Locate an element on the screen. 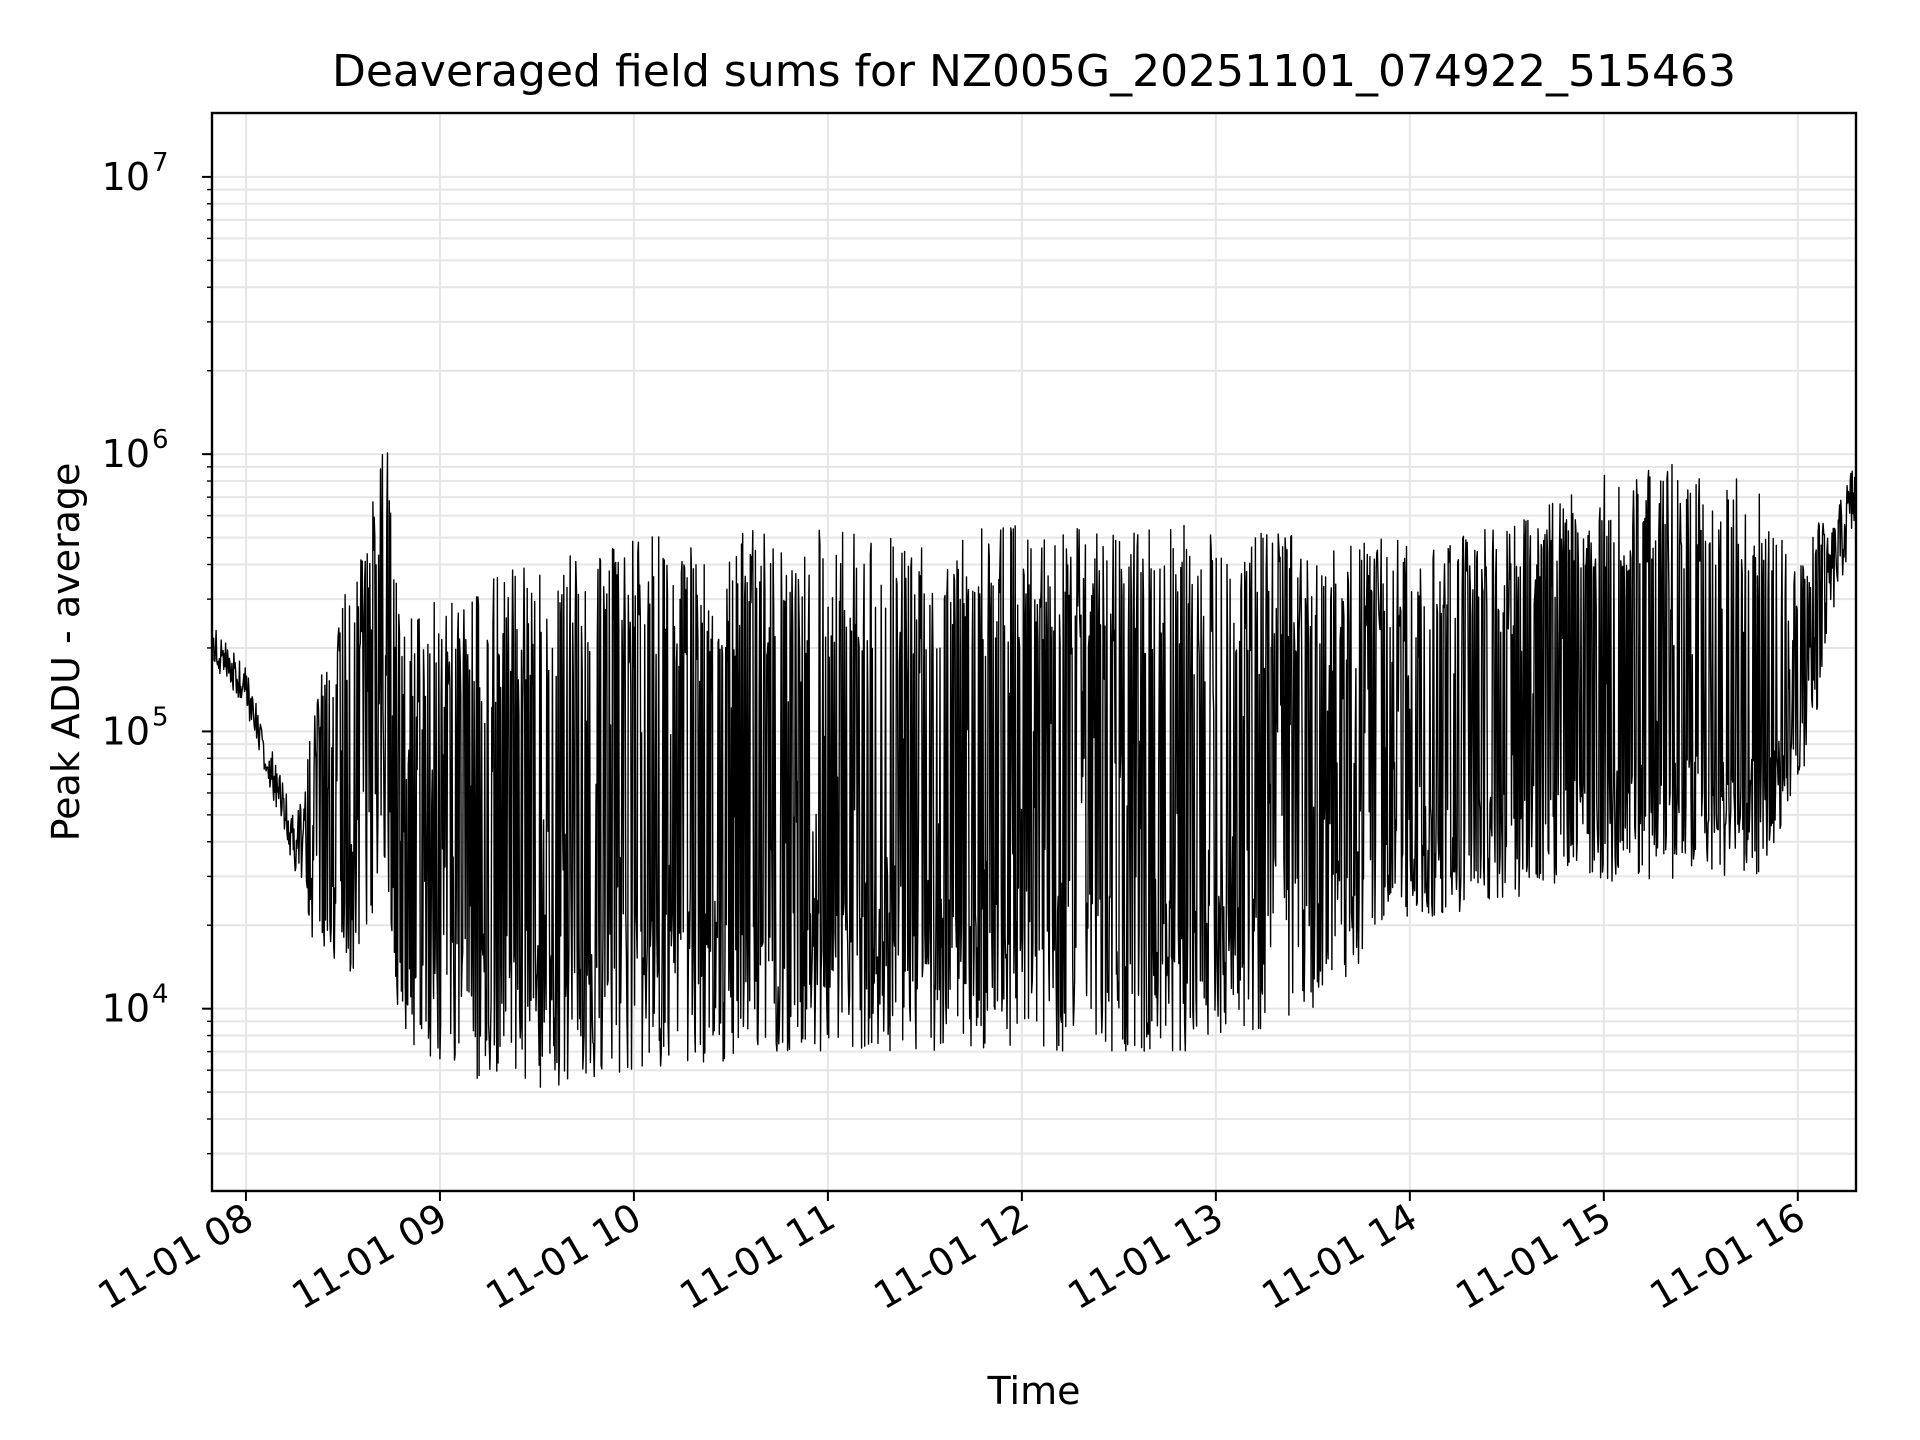  y-tick-label: 10 5 is located at coordinates (135, 727).